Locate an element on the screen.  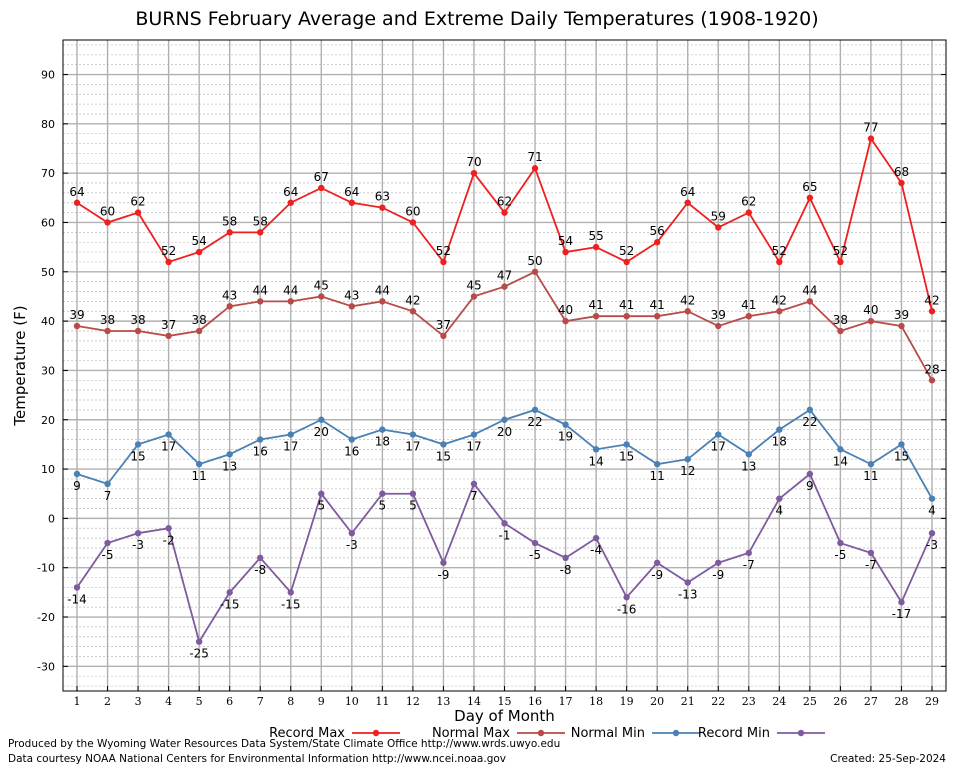
legend-marker is located at coordinates (376, 733).